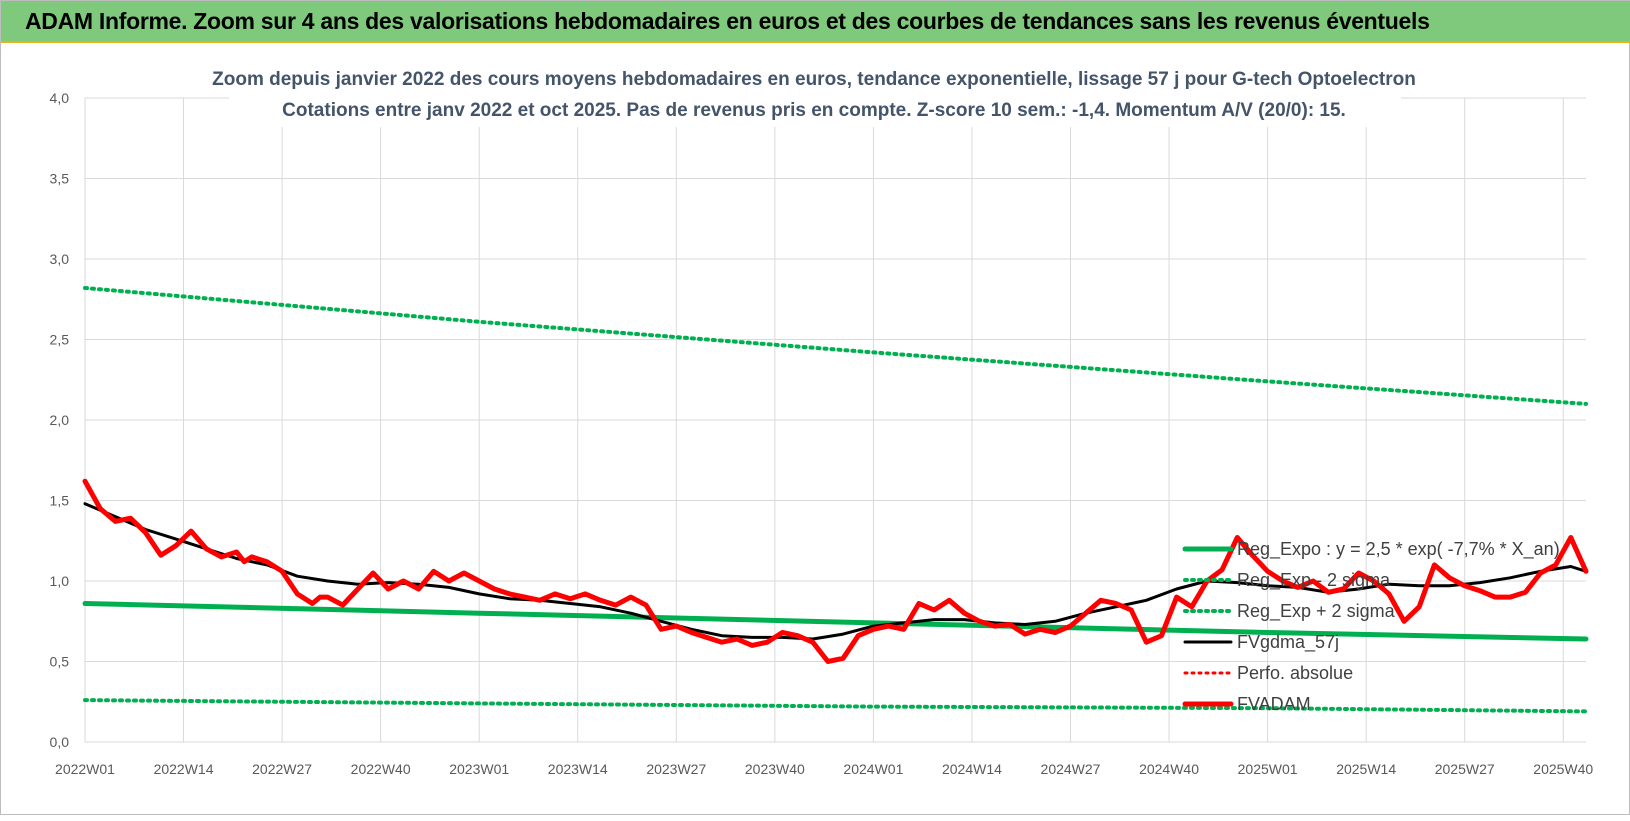 The image size is (1630, 821). What do you see at coordinates (1563, 769) in the screenshot?
I see `x-tick-label: 2025W40` at bounding box center [1563, 769].